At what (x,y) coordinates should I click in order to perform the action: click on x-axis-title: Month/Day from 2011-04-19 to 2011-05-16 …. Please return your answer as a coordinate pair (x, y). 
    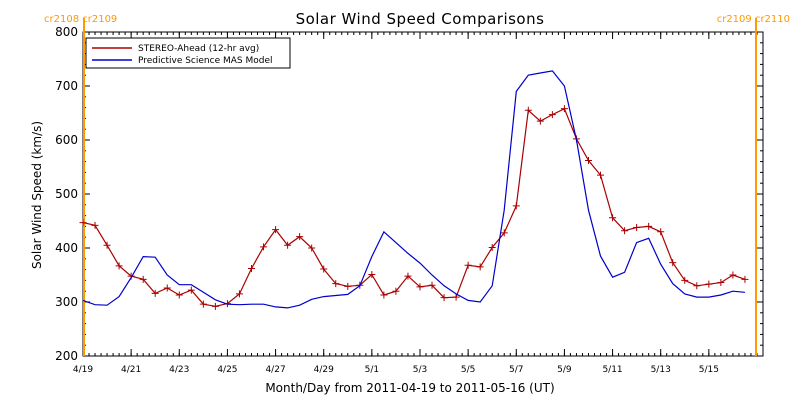
    Looking at the image, I should click on (409, 388).